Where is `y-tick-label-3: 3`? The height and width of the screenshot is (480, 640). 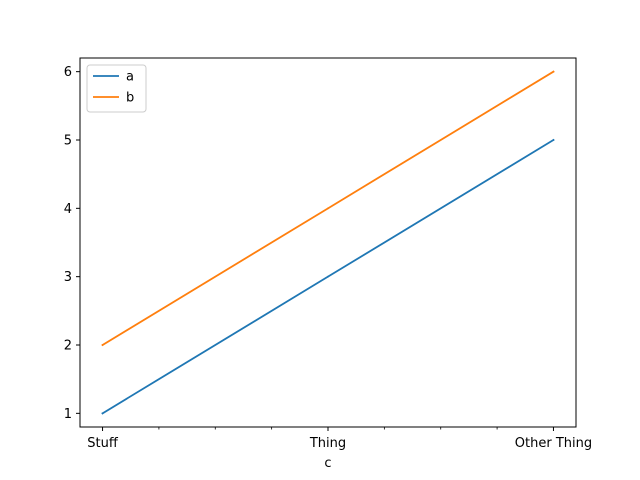
y-tick-label-3: 3 is located at coordinates (68, 277).